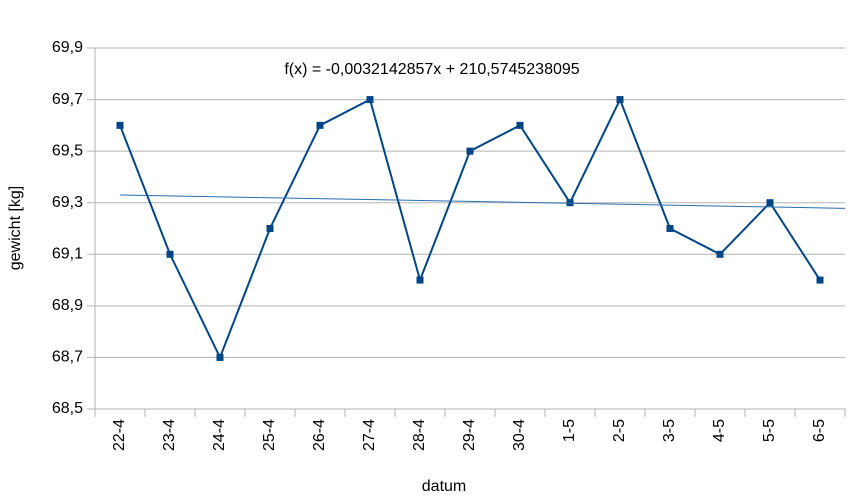 The height and width of the screenshot is (500, 855). I want to click on x-tick-label: 6-5, so click(819, 430).